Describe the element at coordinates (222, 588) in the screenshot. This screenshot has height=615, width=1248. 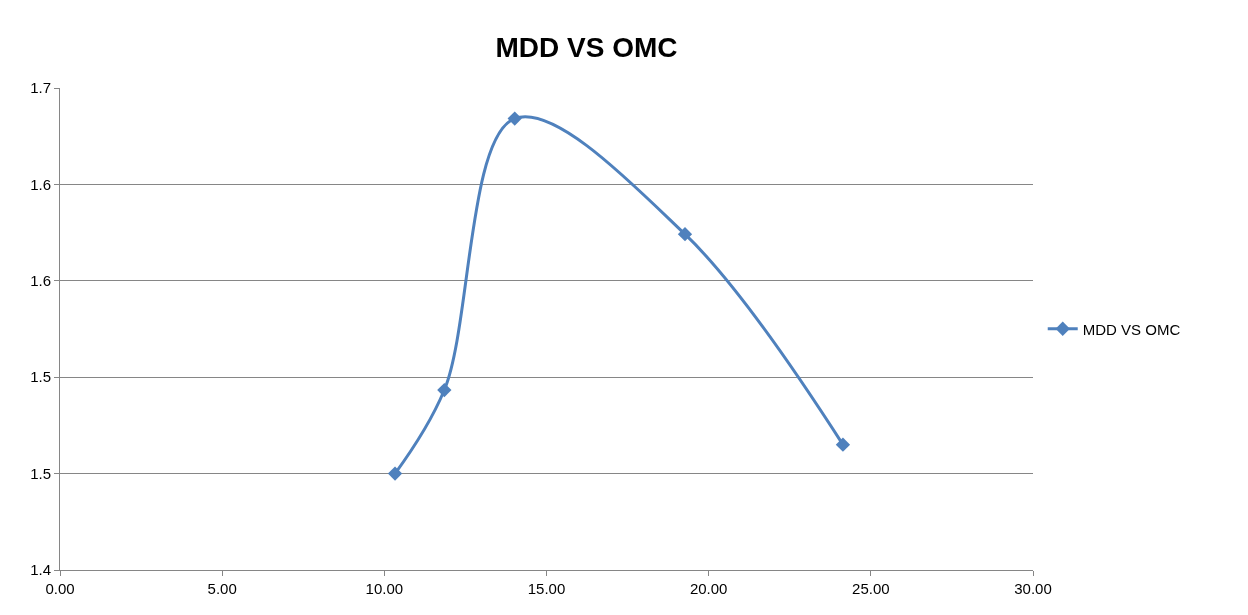
I see `x-tick-label: 5.00` at that location.